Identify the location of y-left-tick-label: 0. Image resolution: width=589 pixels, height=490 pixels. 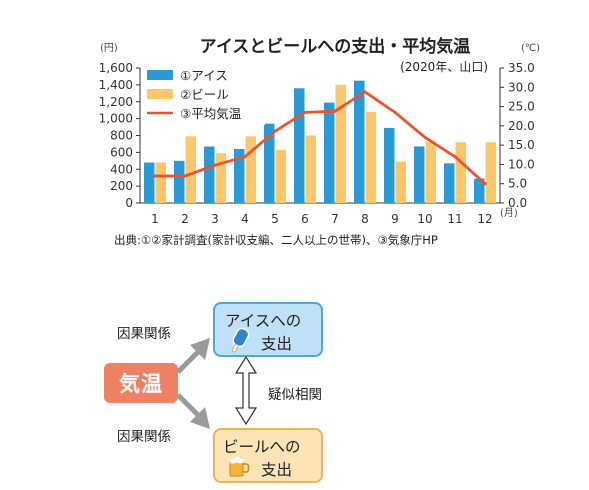
(129, 203).